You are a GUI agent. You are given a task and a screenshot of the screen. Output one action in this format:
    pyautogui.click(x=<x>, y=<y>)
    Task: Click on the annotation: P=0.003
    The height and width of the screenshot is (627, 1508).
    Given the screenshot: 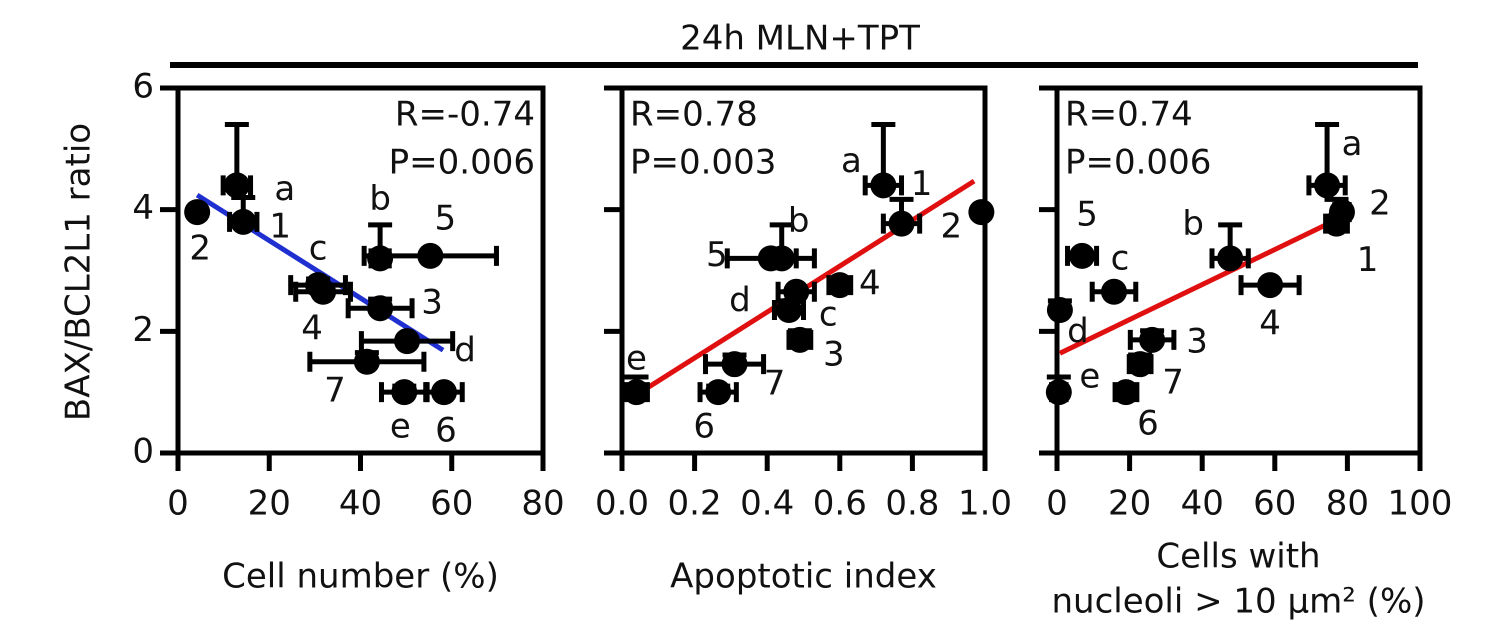 What is the action you would take?
    pyautogui.click(x=703, y=163)
    